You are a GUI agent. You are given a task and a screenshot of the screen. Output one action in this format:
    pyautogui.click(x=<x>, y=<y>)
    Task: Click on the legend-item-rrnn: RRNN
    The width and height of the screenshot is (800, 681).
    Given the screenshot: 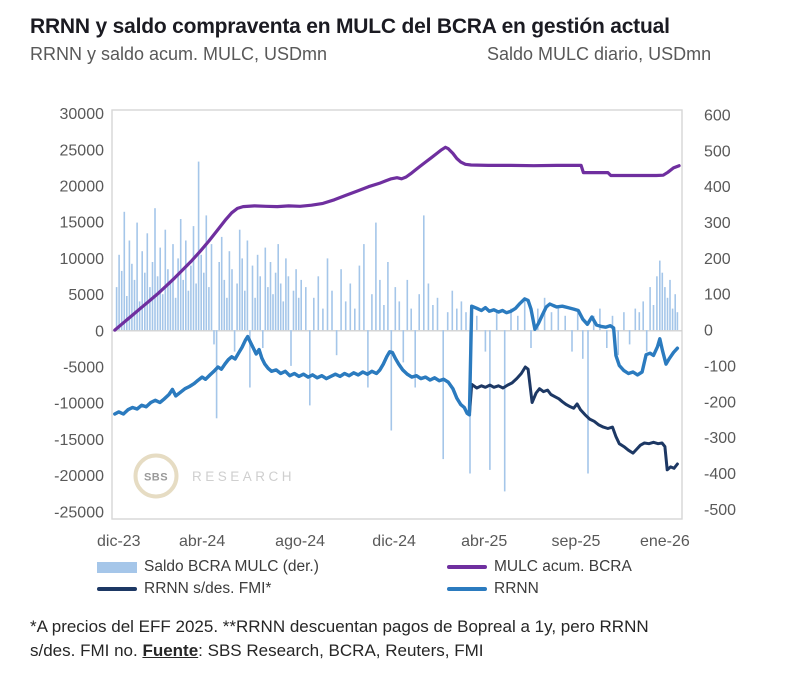 What is the action you would take?
    pyautogui.click(x=493, y=589)
    